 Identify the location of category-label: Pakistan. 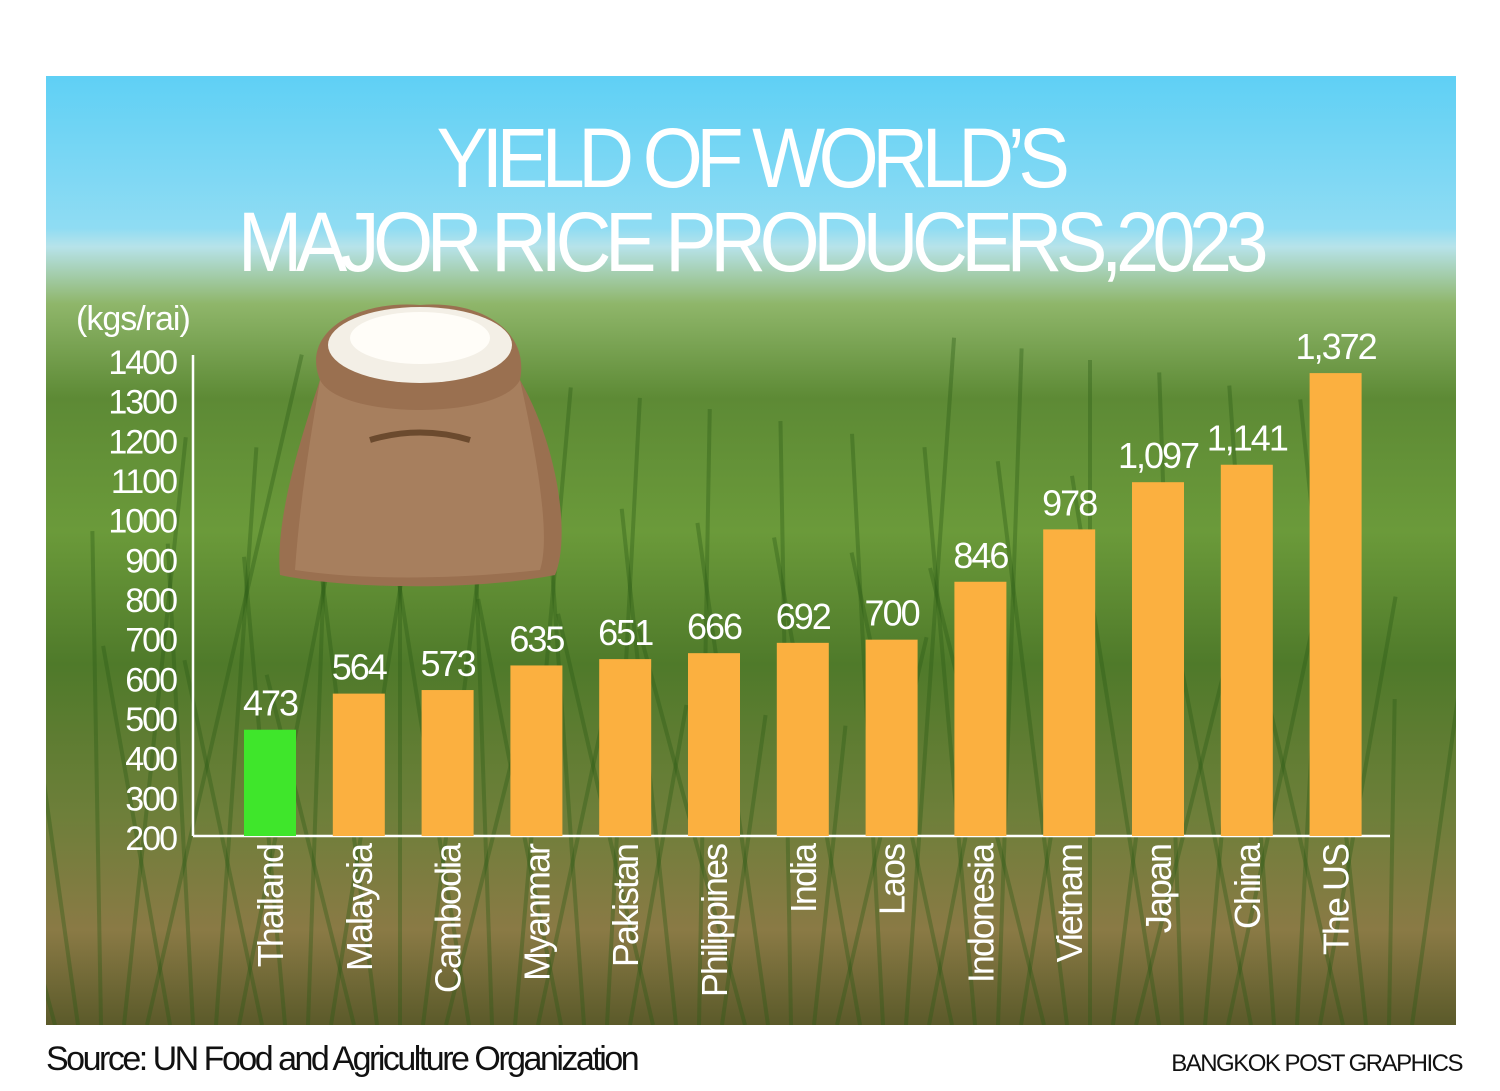
(625, 906).